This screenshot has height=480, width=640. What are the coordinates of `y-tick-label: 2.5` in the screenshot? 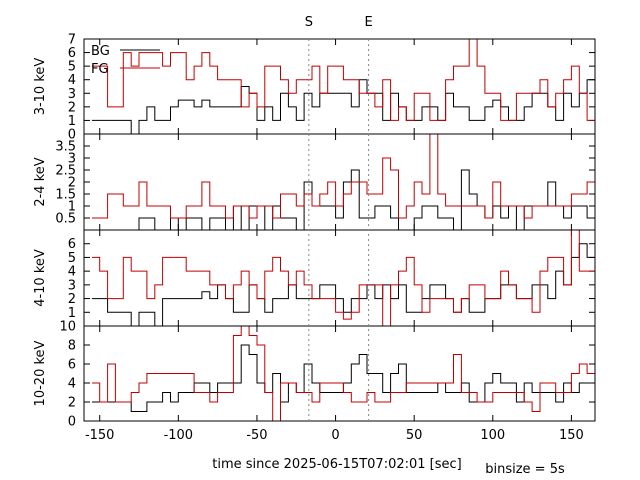 It's located at (65, 171).